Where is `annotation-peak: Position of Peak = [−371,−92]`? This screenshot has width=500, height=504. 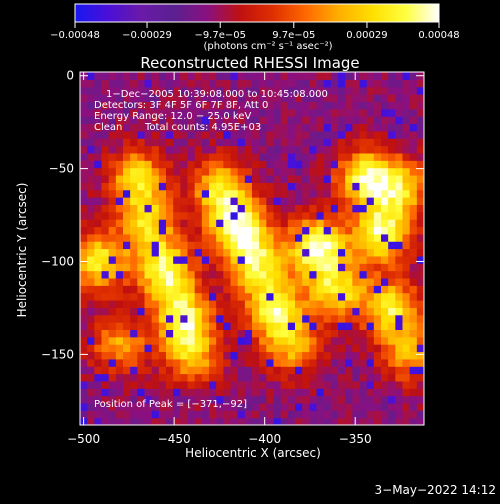 annotation-peak: Position of Peak = [−371,−92] is located at coordinates (170, 404).